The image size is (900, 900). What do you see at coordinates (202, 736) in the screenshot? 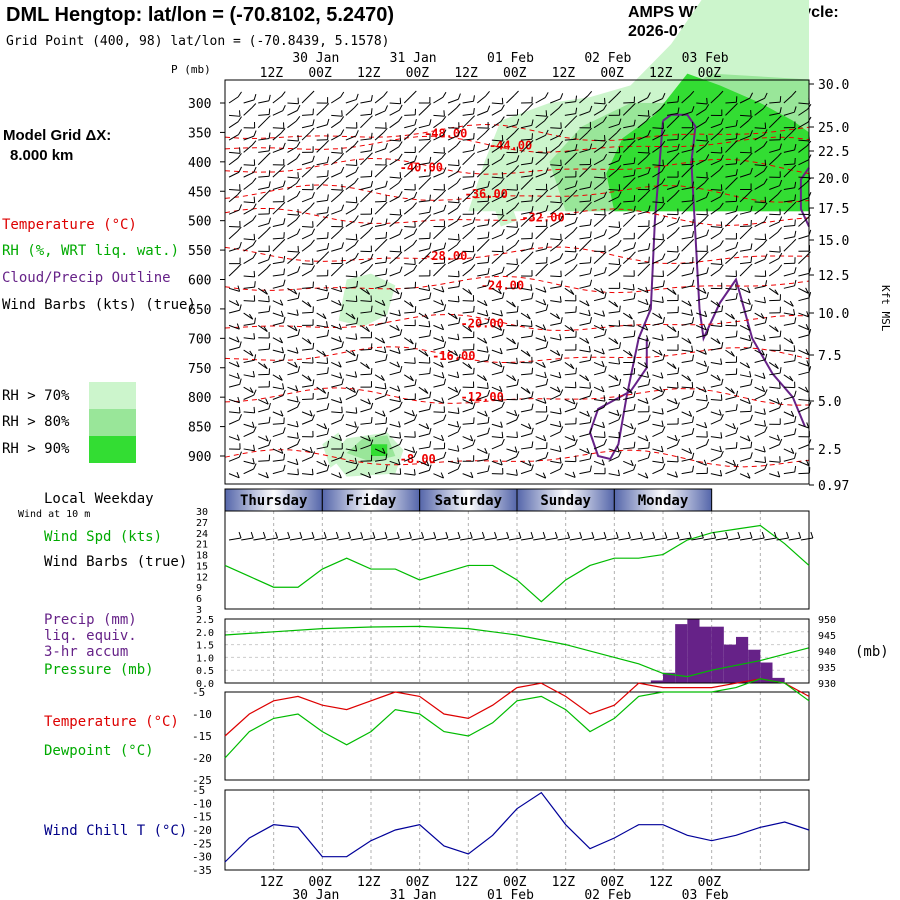
I see `temp-ytick: -15` at bounding box center [202, 736].